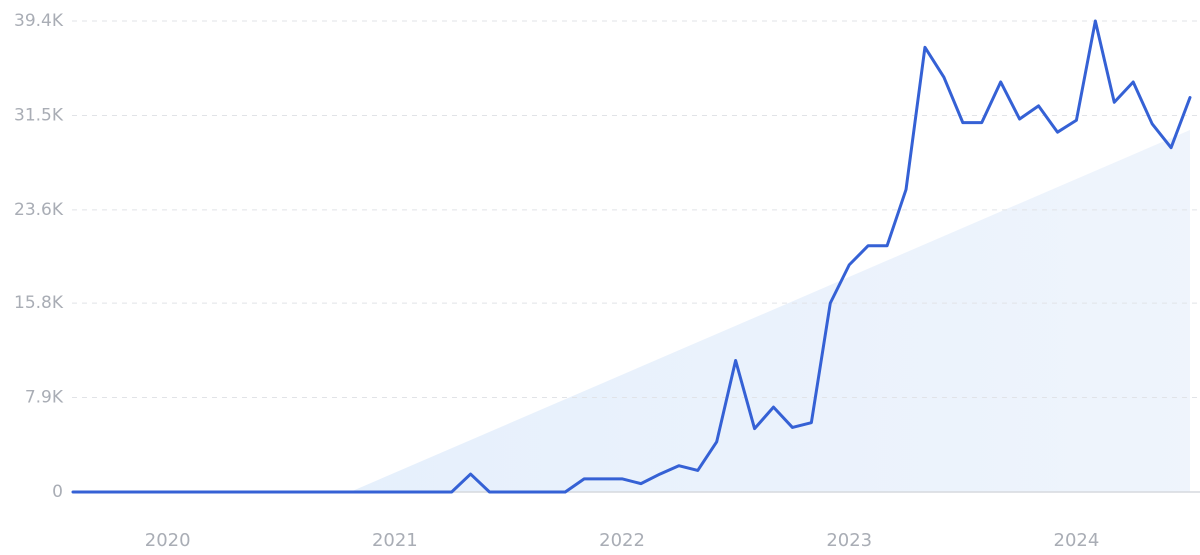 This screenshot has height=555, width=1200. Describe the element at coordinates (622, 540) in the screenshot. I see `x-tick-label: 2022` at that location.